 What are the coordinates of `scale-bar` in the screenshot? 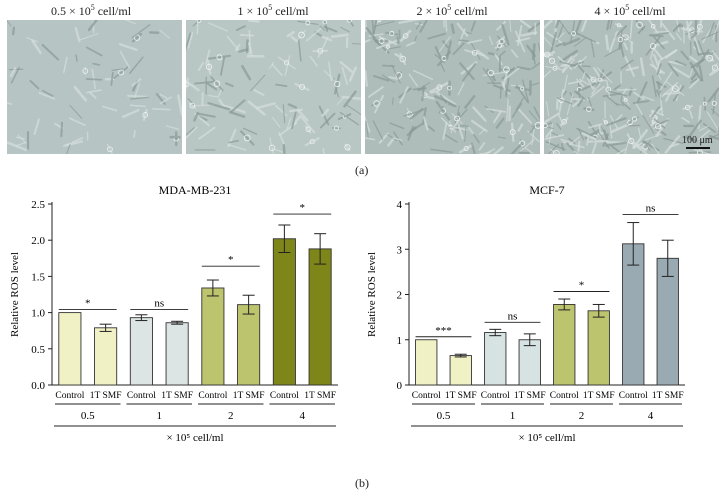 It's located at (698, 148).